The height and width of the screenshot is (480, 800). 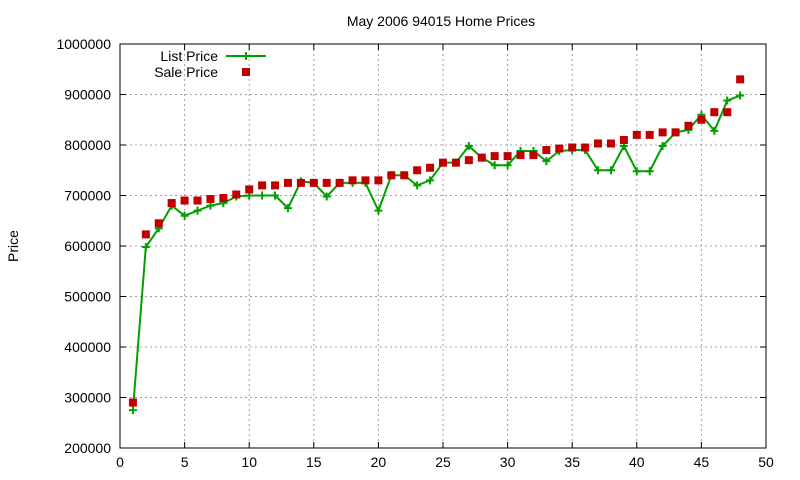 What do you see at coordinates (186, 72) in the screenshot?
I see `legend-label: Sale Price` at bounding box center [186, 72].